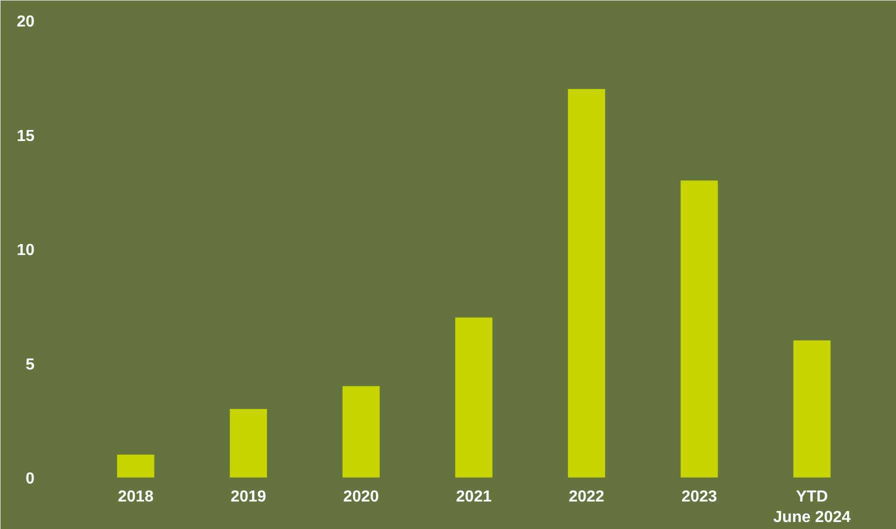 This screenshot has height=529, width=896. What do you see at coordinates (25, 136) in the screenshot?
I see `y-tick-label: 15` at bounding box center [25, 136].